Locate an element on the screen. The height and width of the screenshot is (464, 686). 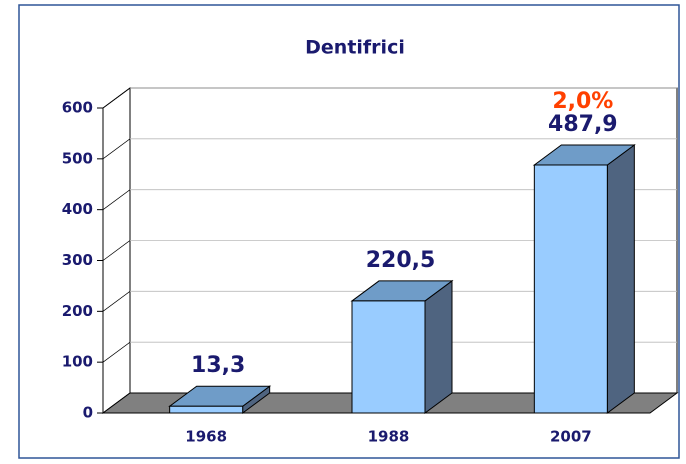
y-tick-label: 300 is located at coordinates (77, 260).